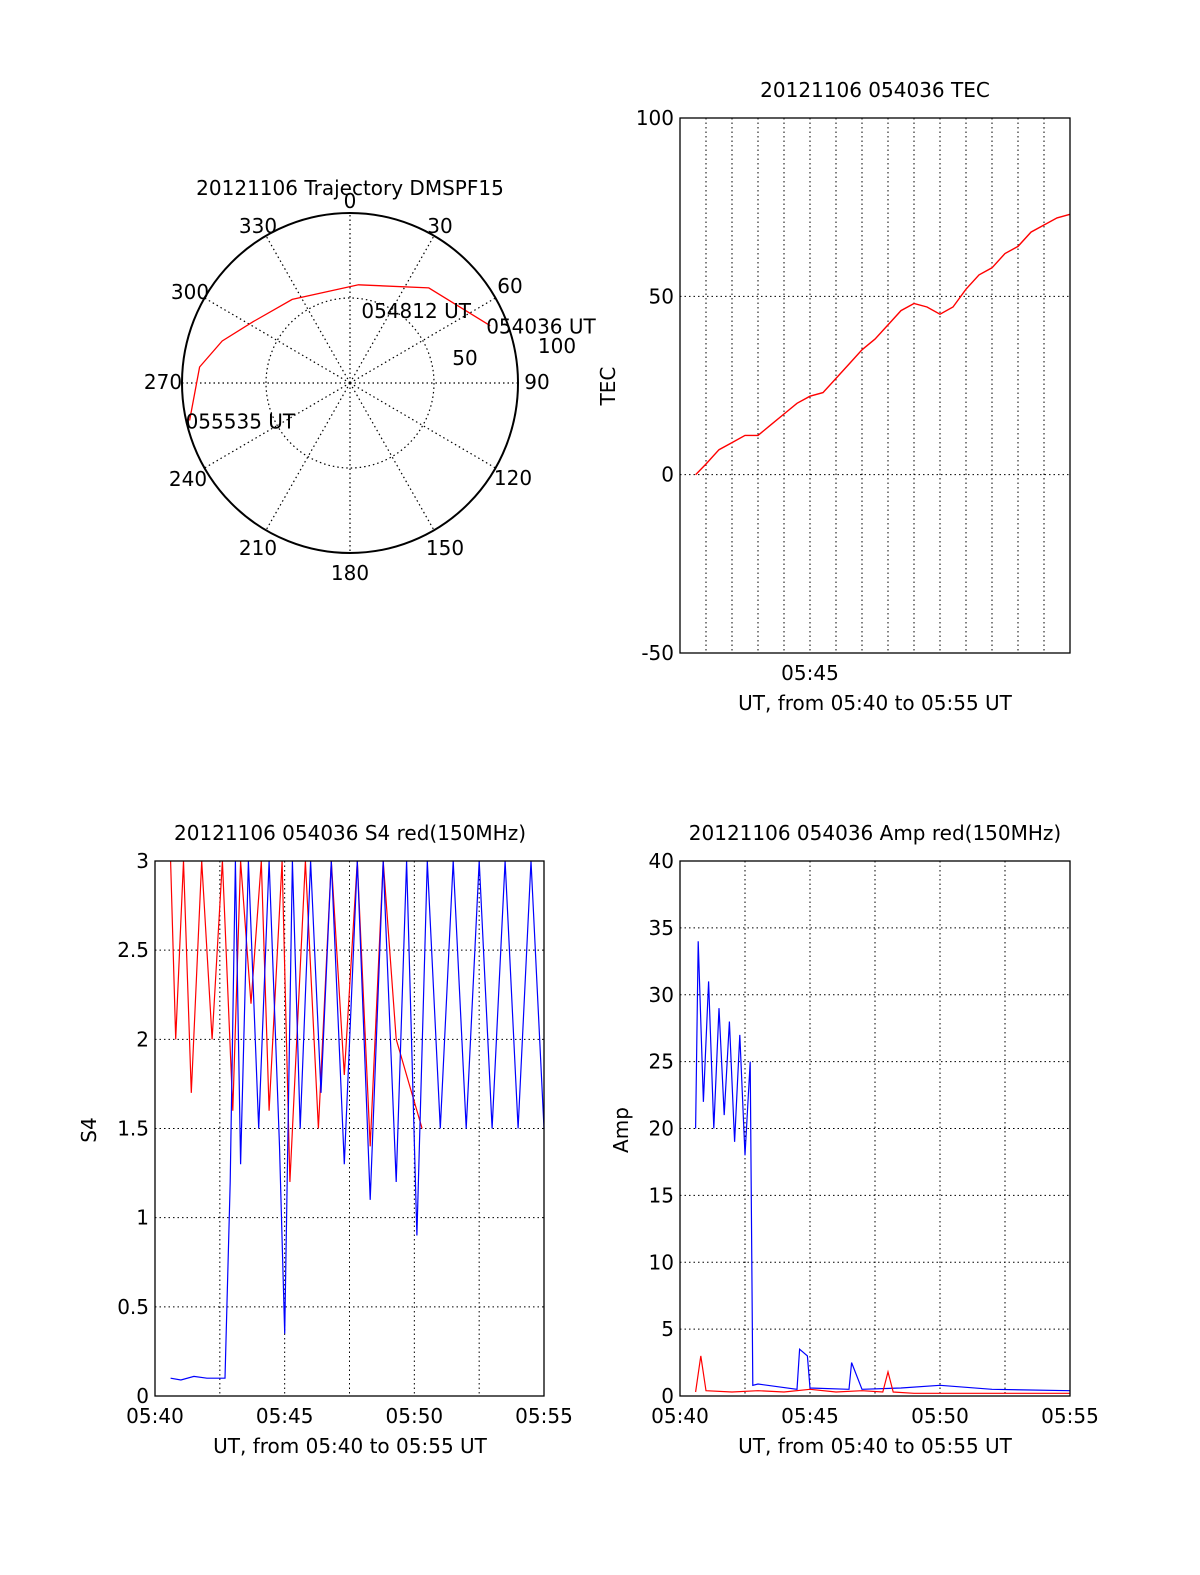 The width and height of the screenshot is (1200, 1575). What do you see at coordinates (188, 479) in the screenshot?
I see `polar-azimuth-label: 240` at bounding box center [188, 479].